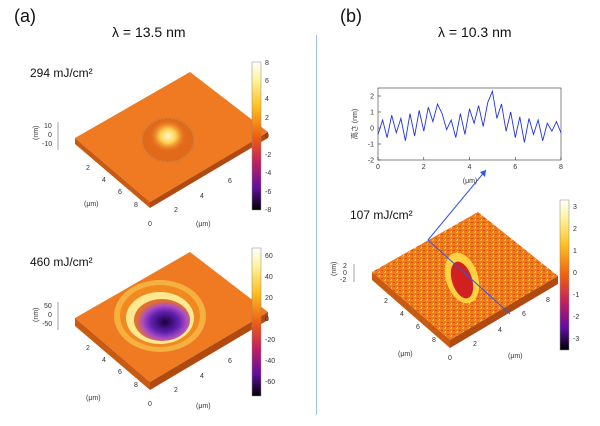 The width and height of the screenshot is (600, 426). I want to click on x-tick: 8, so click(548, 300).